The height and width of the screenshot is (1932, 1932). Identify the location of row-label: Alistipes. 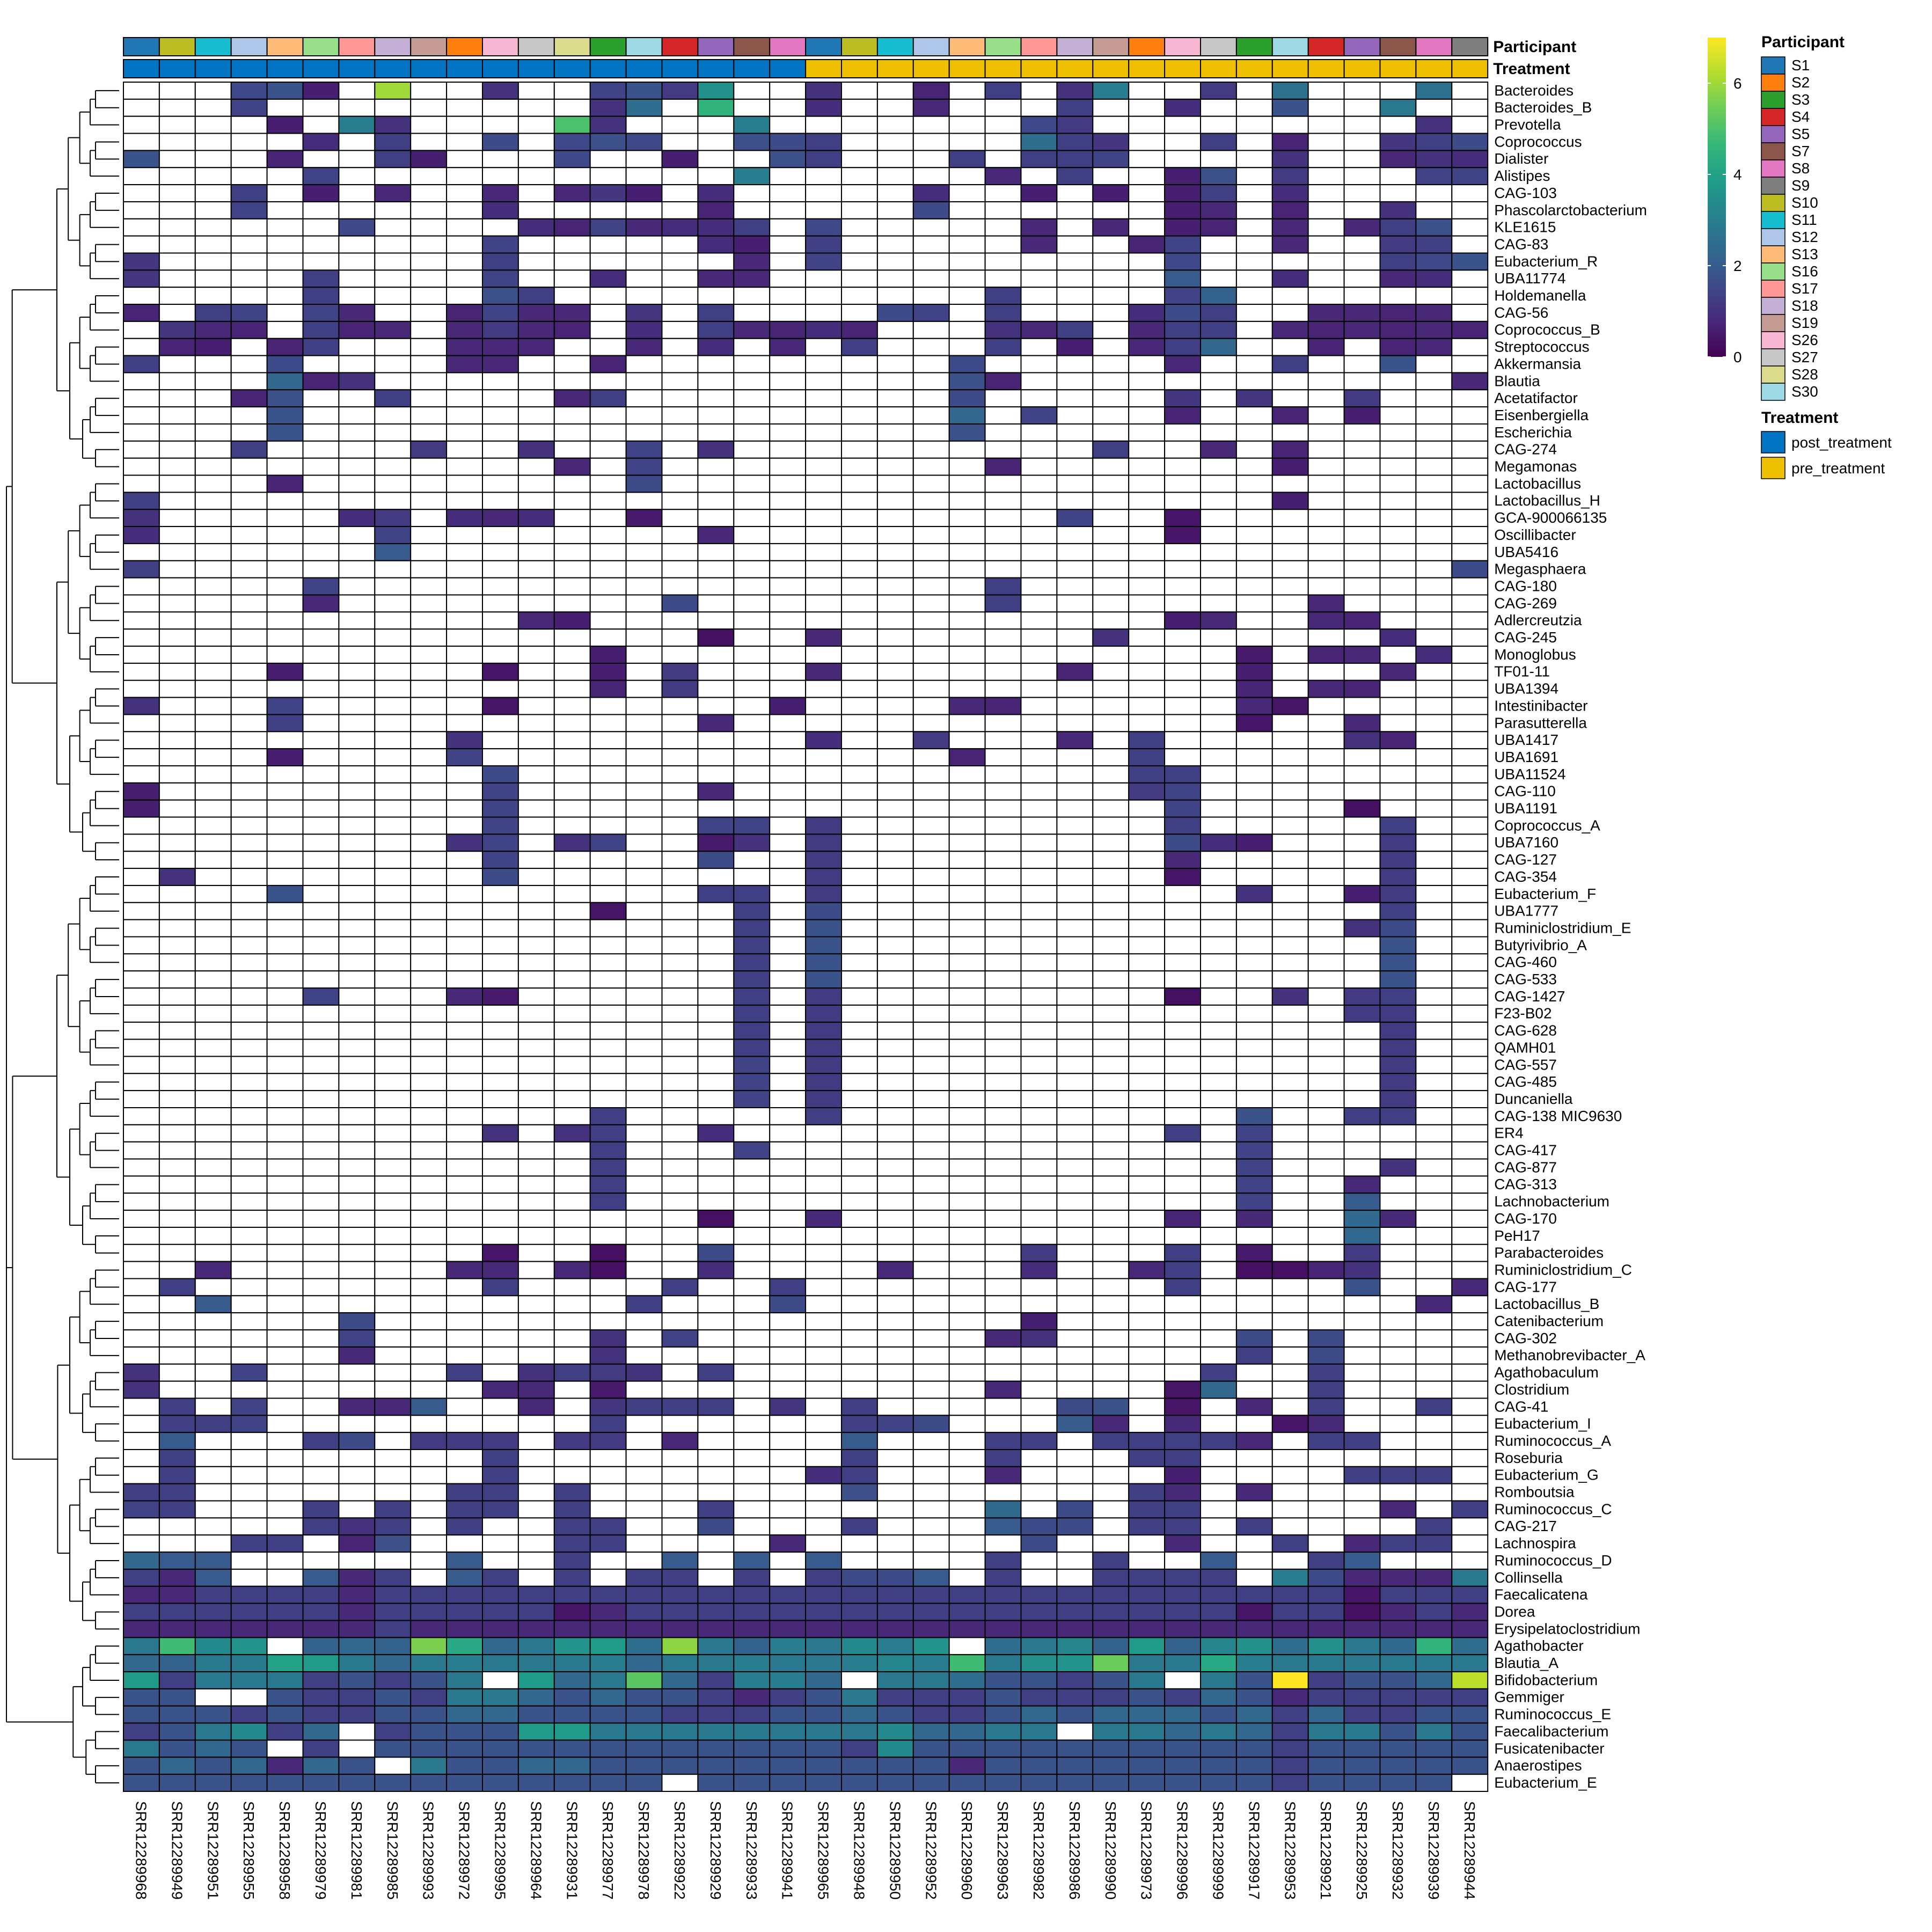
(1522, 175).